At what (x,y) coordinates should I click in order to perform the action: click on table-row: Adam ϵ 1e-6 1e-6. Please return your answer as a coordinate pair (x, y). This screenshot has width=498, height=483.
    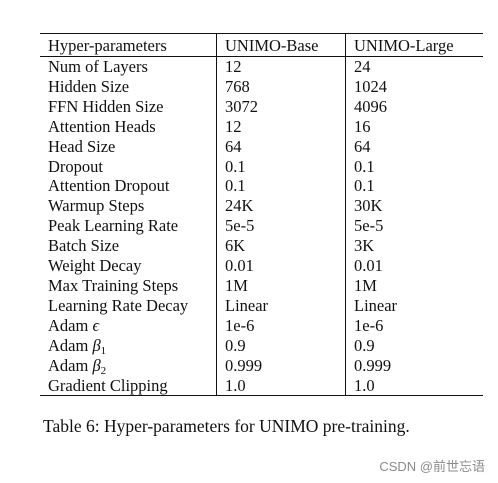
    Looking at the image, I should click on (261, 325).